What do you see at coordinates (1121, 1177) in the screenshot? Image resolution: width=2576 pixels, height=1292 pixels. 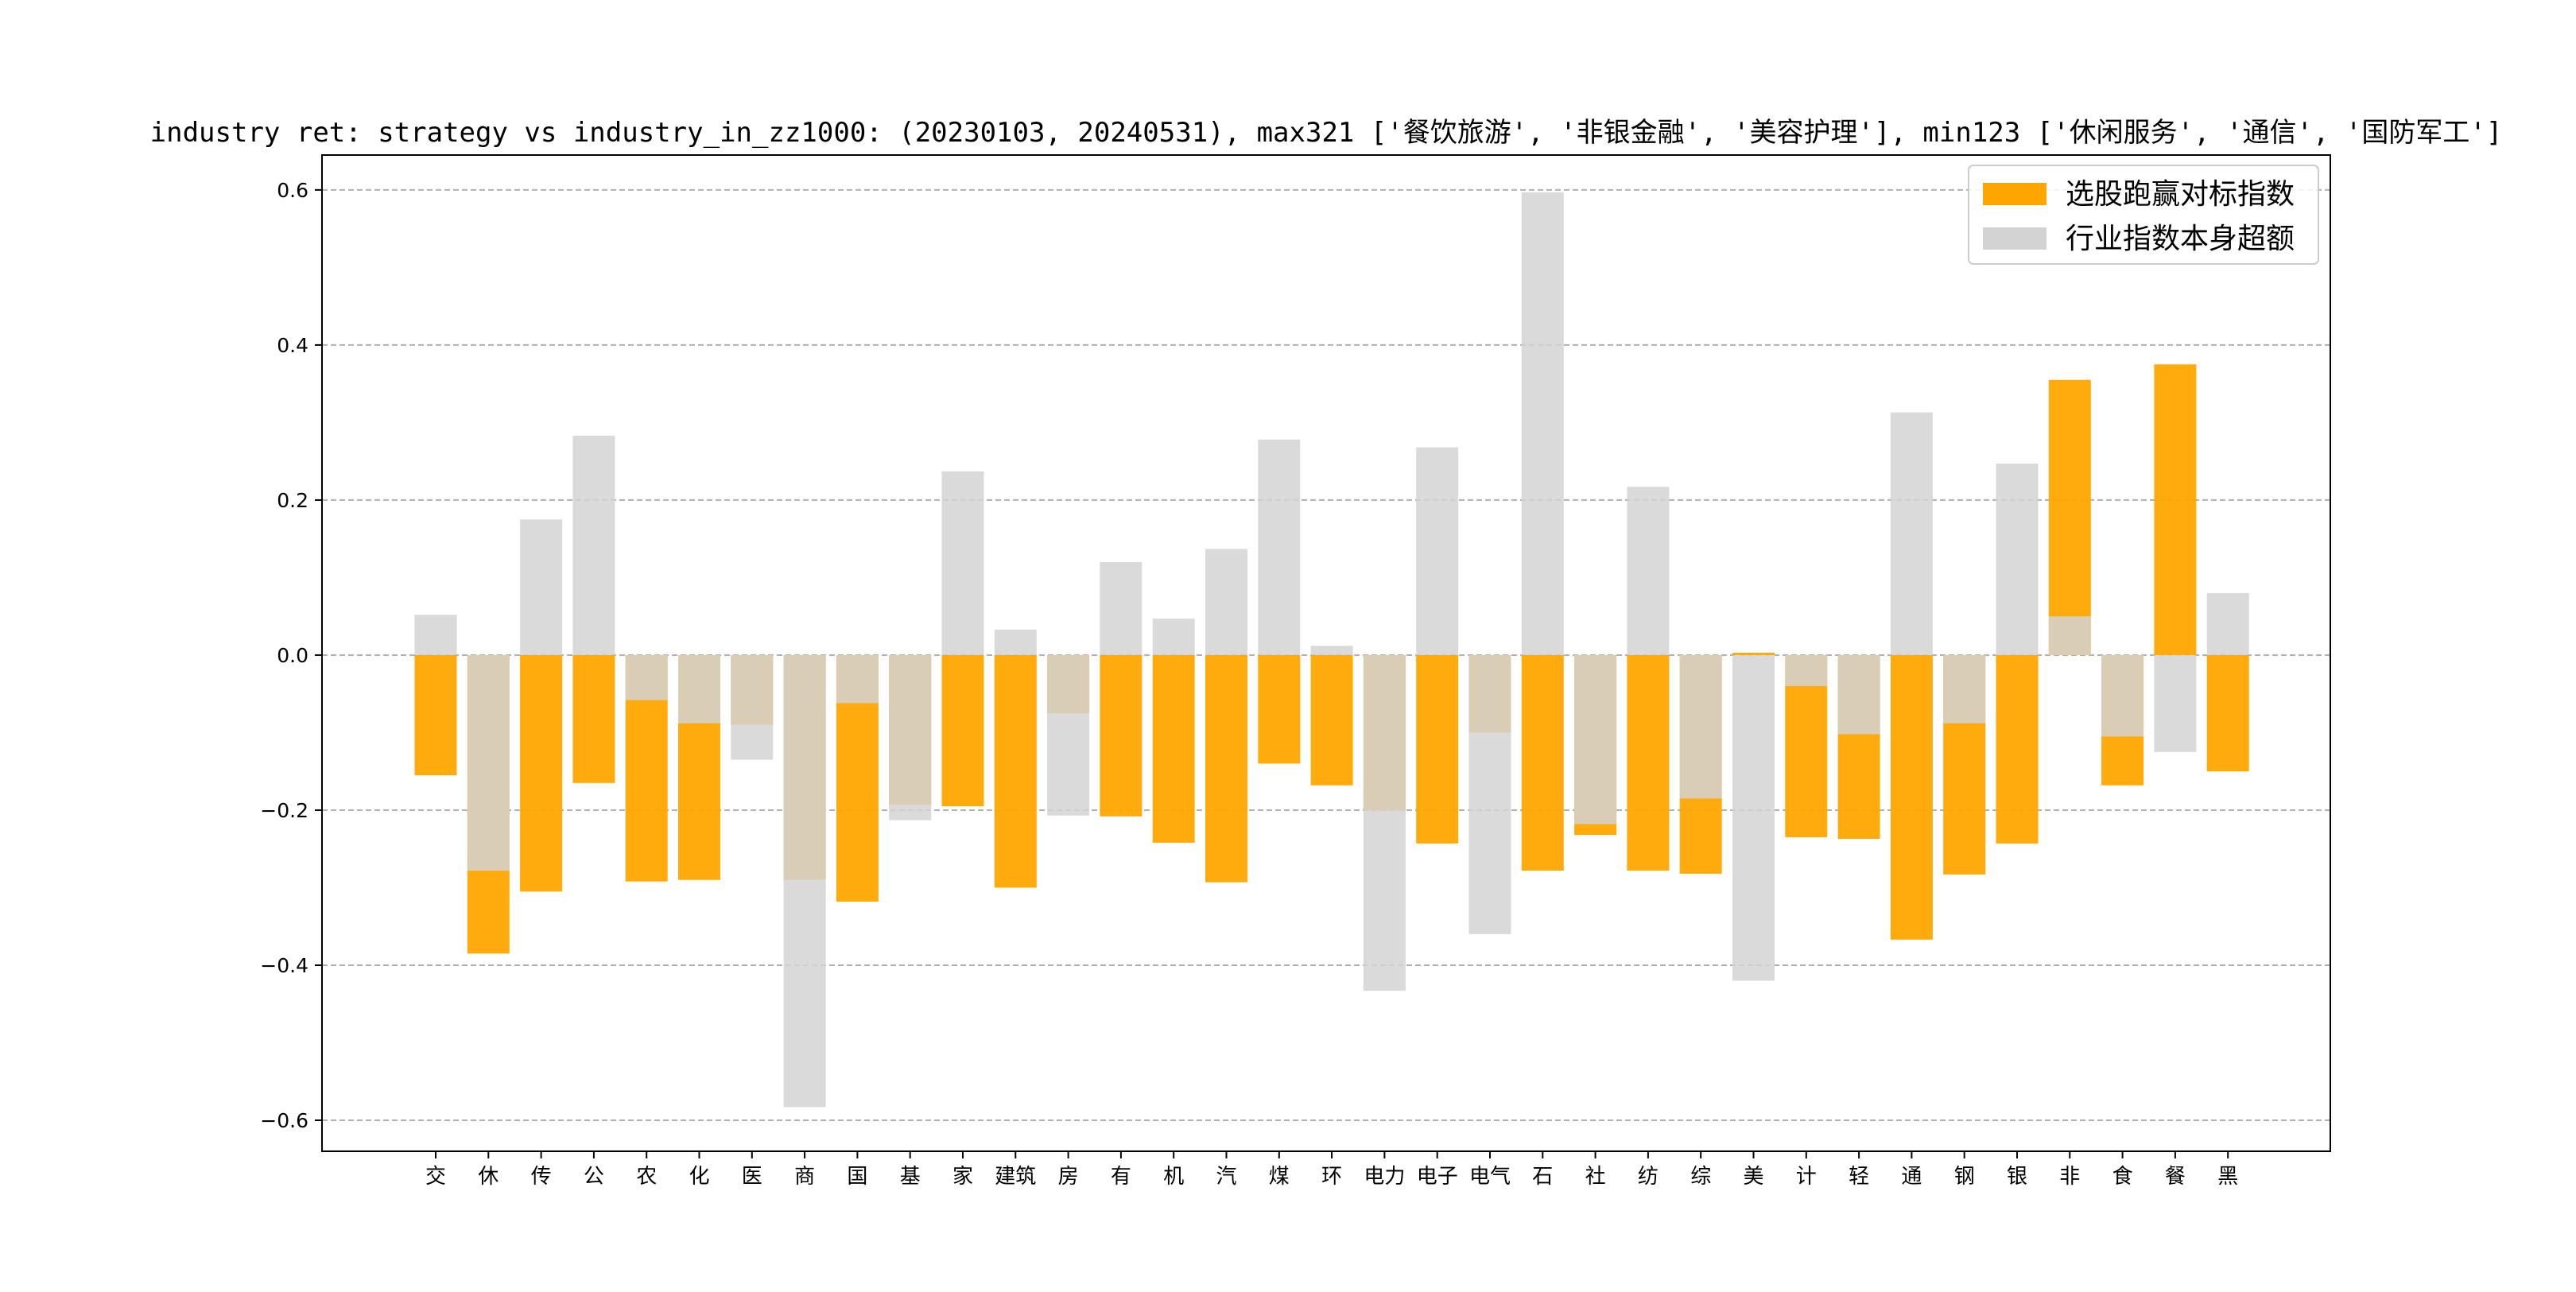 I see `x-tick-label: 有` at bounding box center [1121, 1177].